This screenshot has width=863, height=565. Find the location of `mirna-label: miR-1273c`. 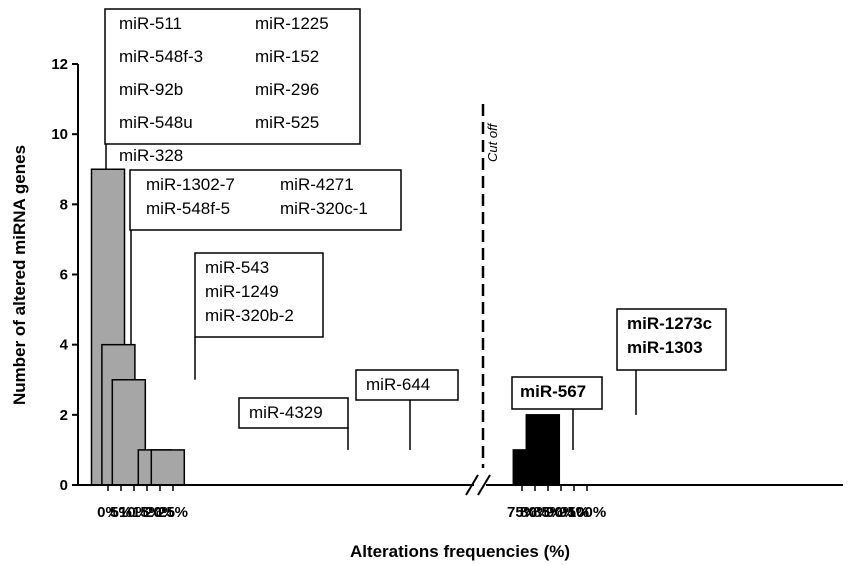

mirna-label: miR-1273c is located at coordinates (669, 323).